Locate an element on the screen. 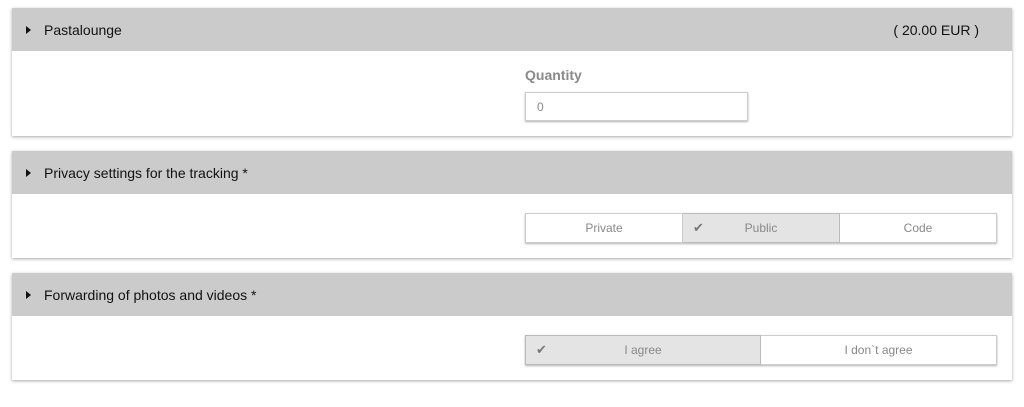  option-agree: ✔ I agree is located at coordinates (643, 350).